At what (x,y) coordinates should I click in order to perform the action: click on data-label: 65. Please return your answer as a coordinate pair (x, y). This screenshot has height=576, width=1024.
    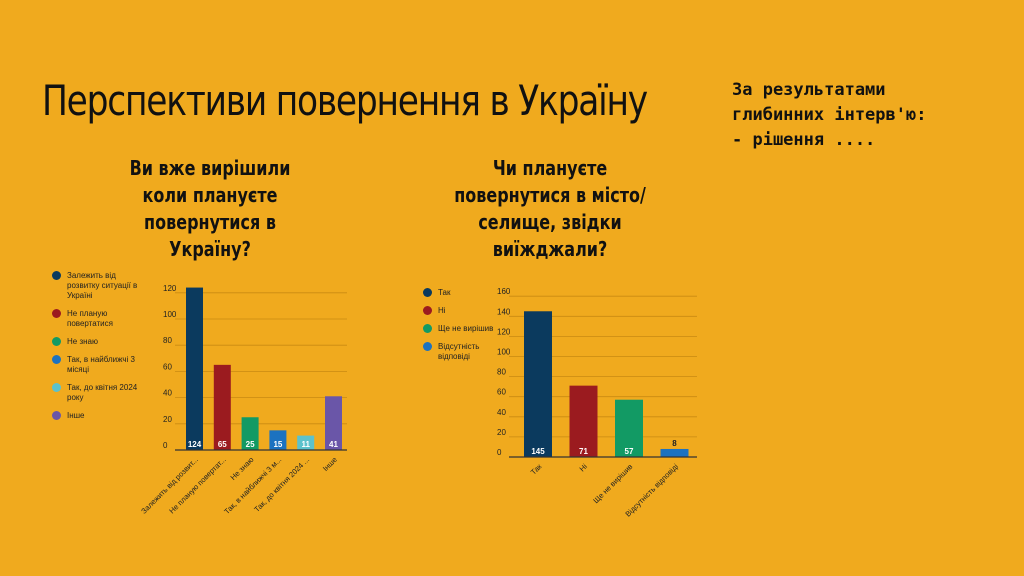
    Looking at the image, I should click on (222, 444).